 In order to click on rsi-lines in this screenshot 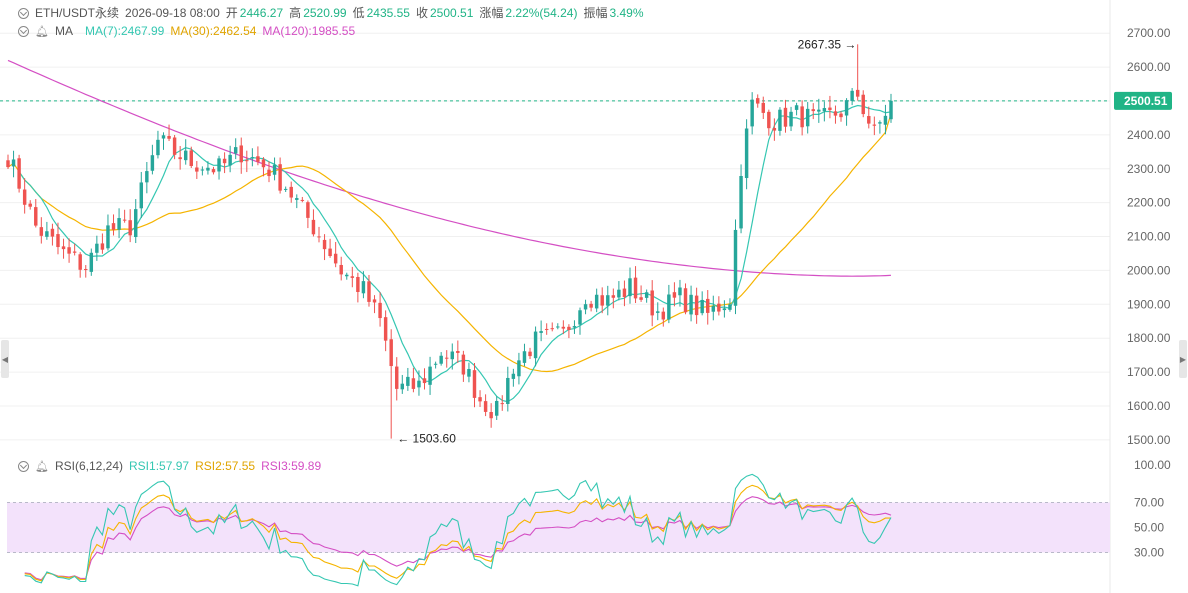, I will do `click(458, 530)`.